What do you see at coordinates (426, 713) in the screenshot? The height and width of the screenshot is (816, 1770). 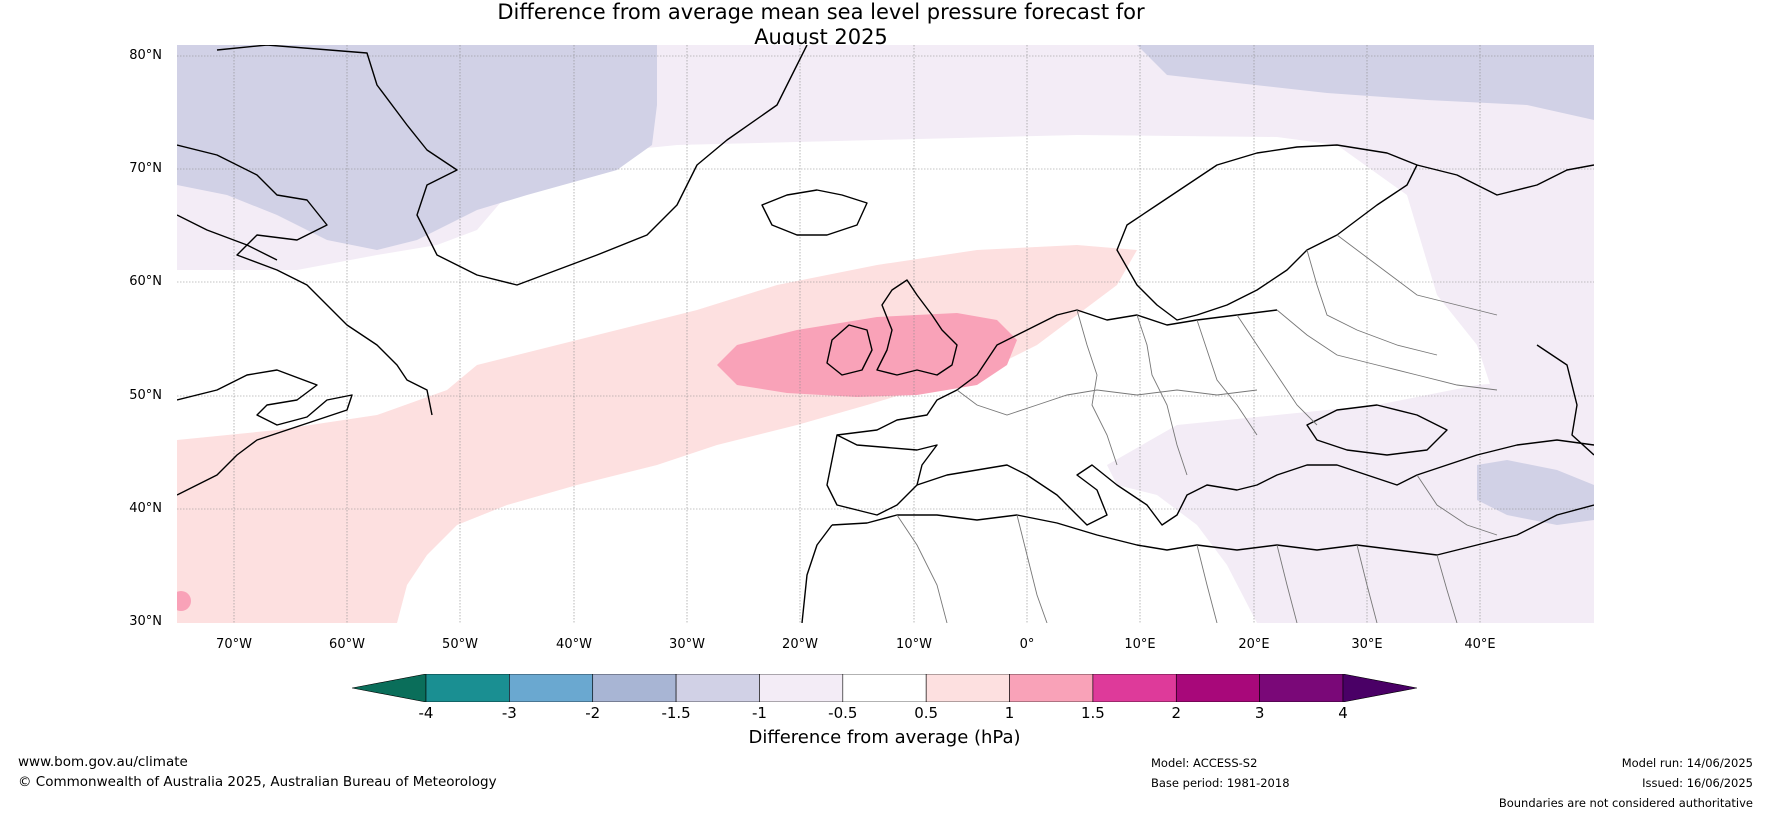 I see `colorbar-tick-label: -4` at bounding box center [426, 713].